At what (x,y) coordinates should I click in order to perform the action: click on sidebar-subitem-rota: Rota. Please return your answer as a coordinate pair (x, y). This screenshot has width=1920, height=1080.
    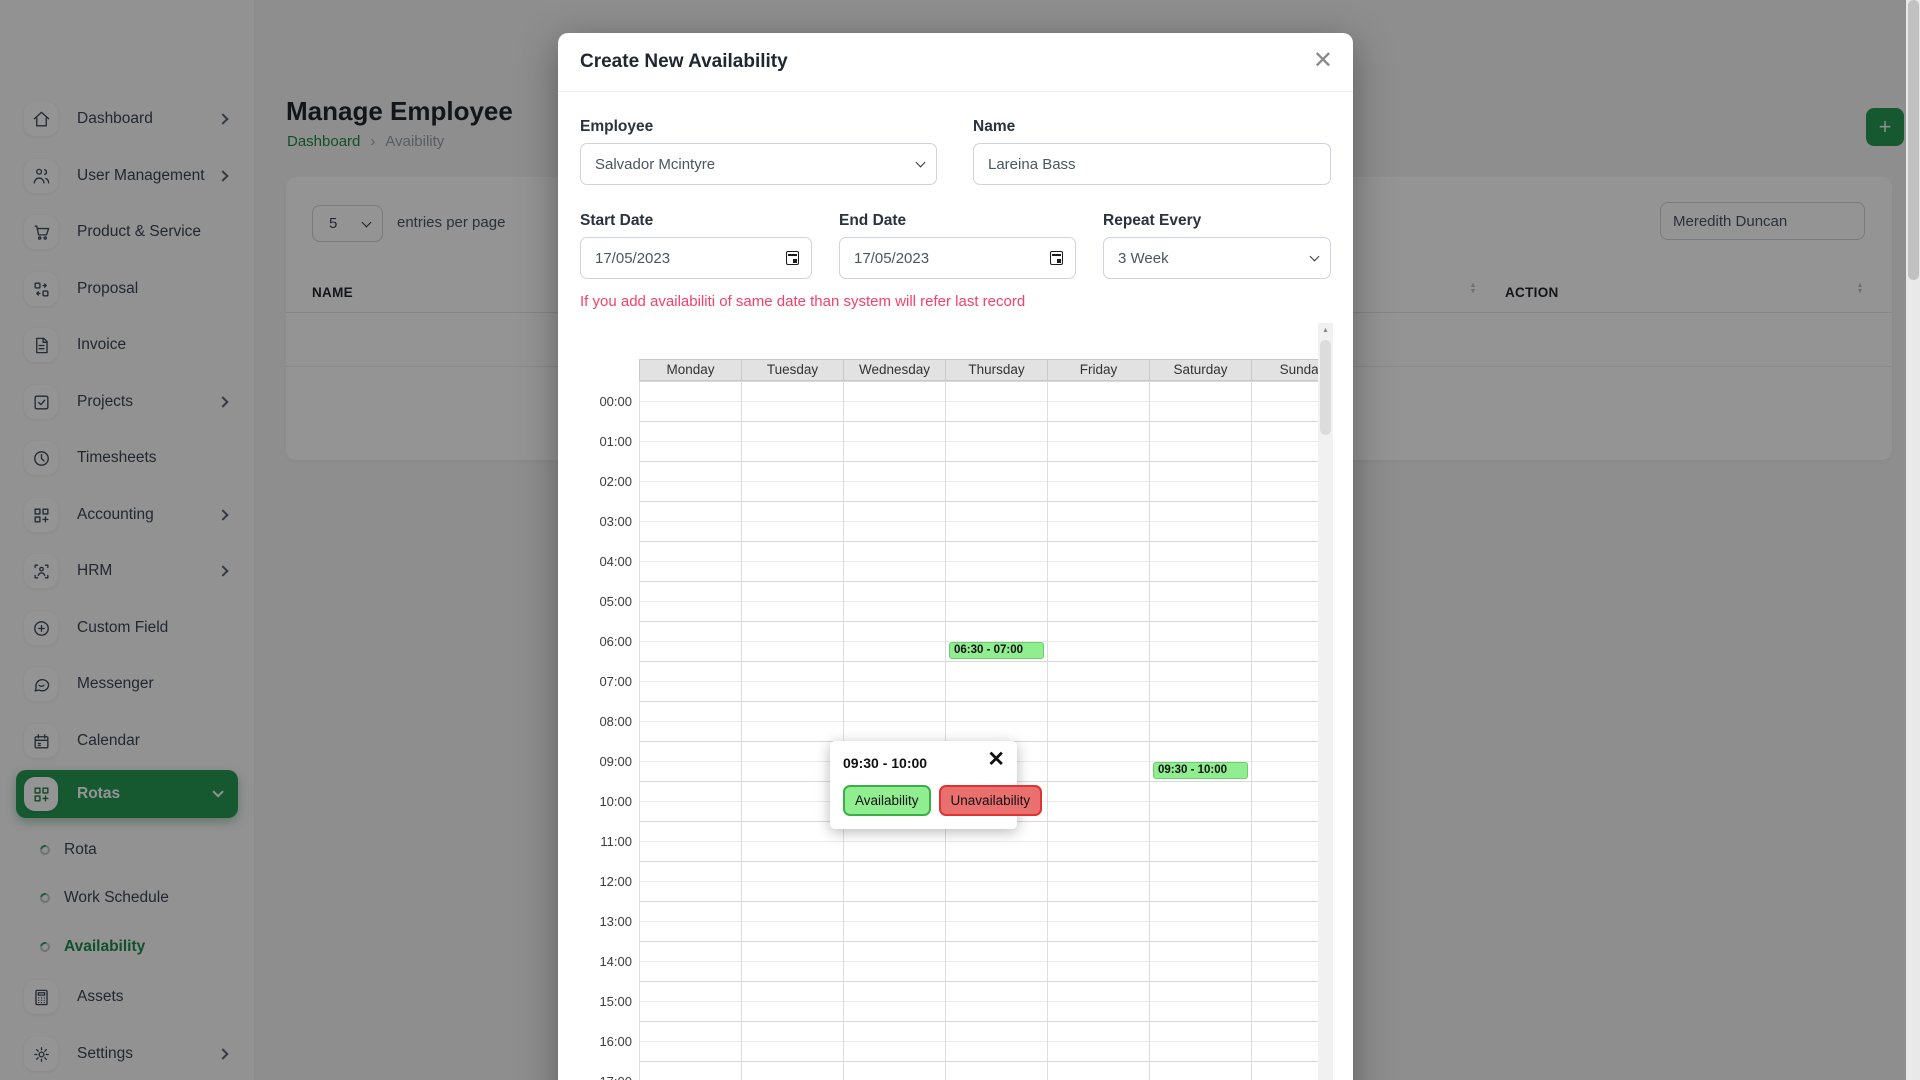
    Looking at the image, I should click on (127, 850).